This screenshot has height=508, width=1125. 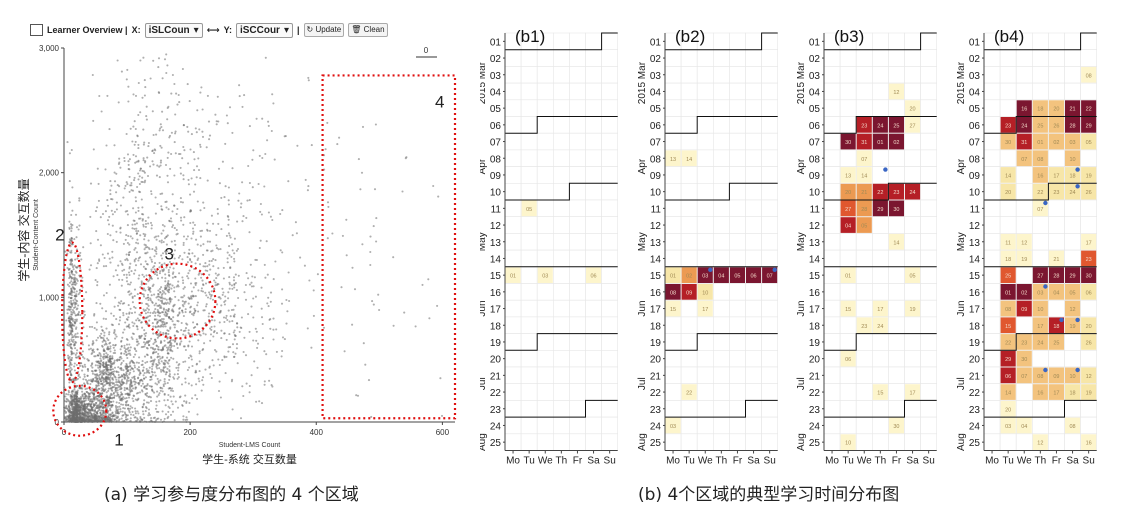 What do you see at coordinates (880, 125) in the screenshot?
I see `month-boundary` at bounding box center [880, 125].